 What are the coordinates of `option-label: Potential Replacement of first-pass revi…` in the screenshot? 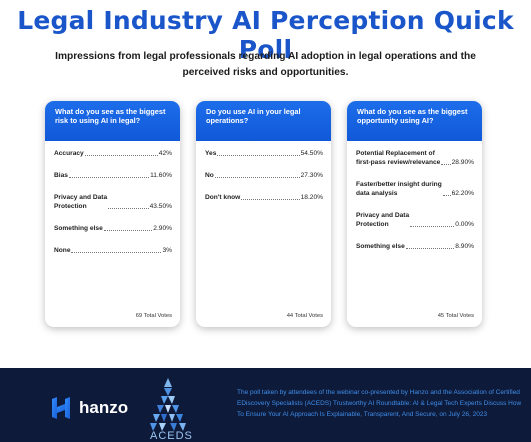 It's located at (398, 158).